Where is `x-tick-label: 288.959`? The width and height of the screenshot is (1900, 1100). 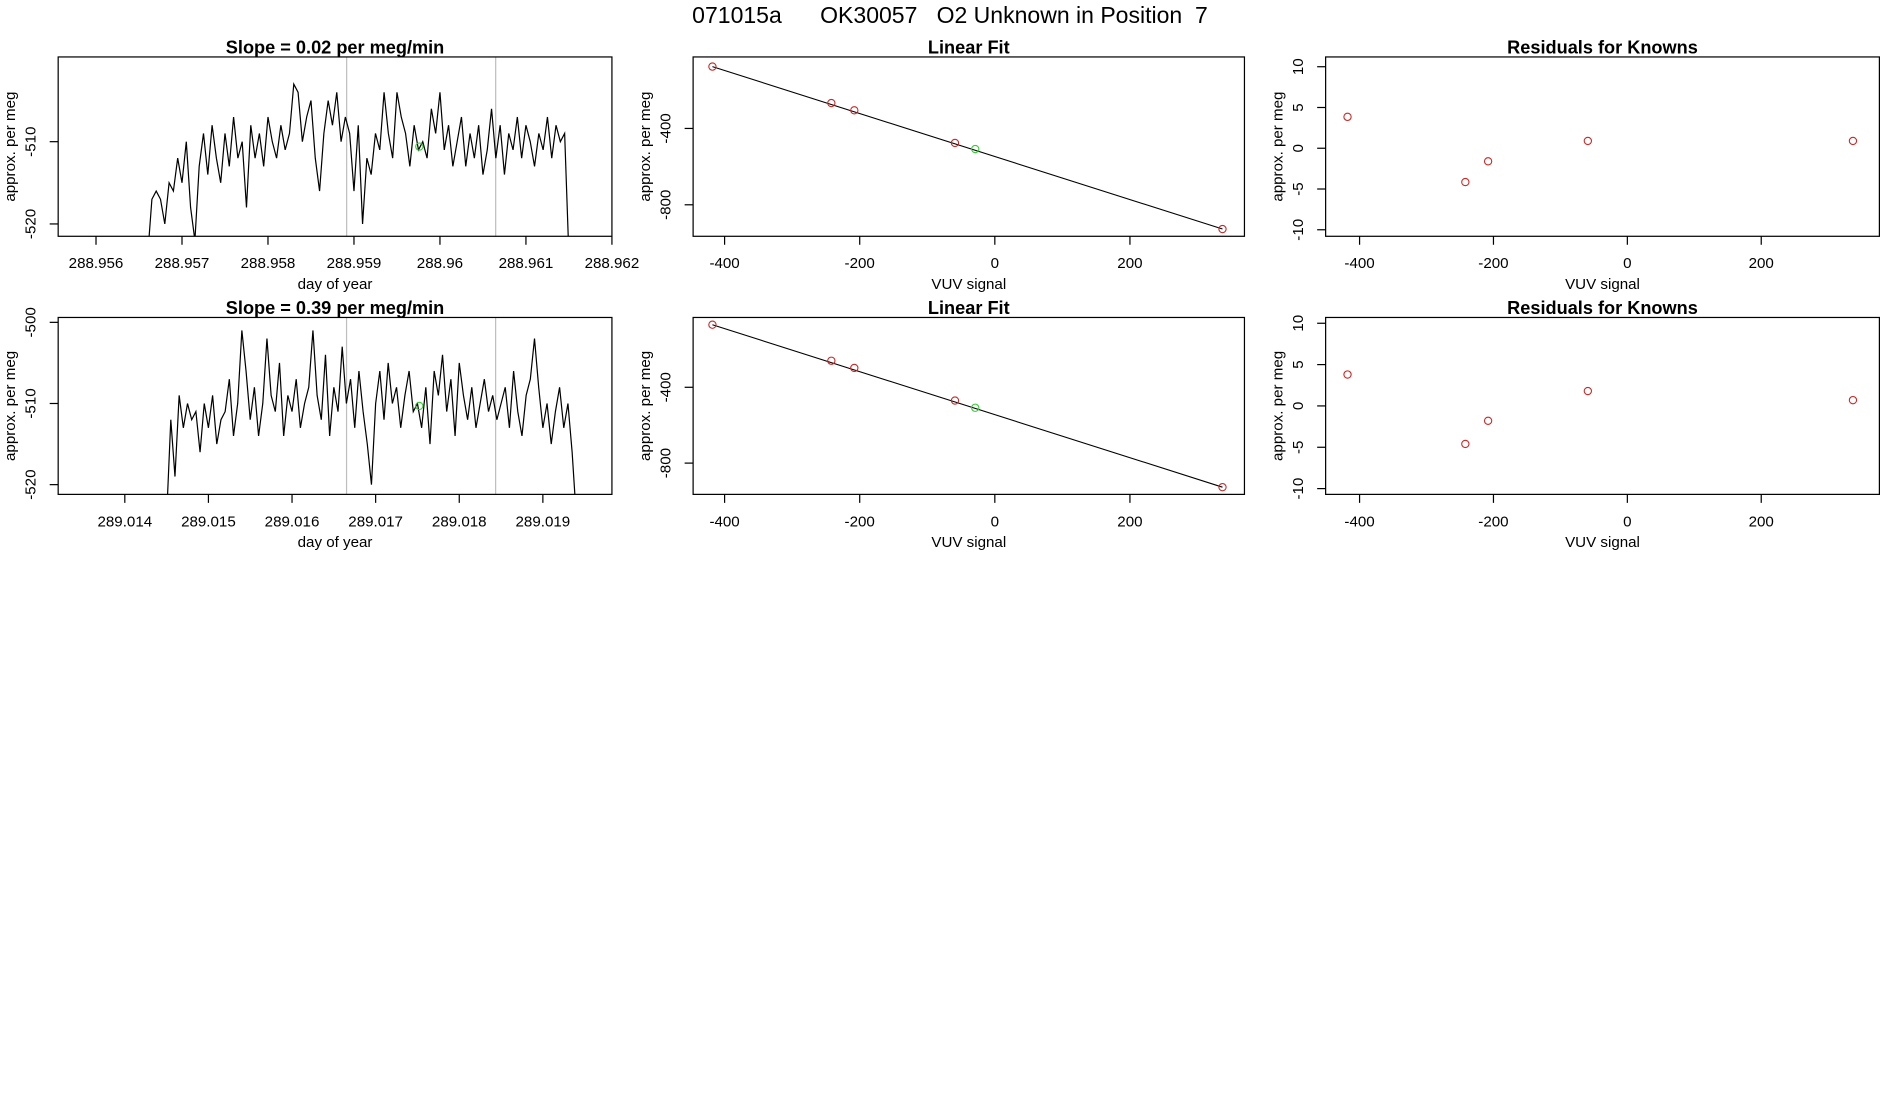
x-tick-label: 288.959 is located at coordinates (354, 263).